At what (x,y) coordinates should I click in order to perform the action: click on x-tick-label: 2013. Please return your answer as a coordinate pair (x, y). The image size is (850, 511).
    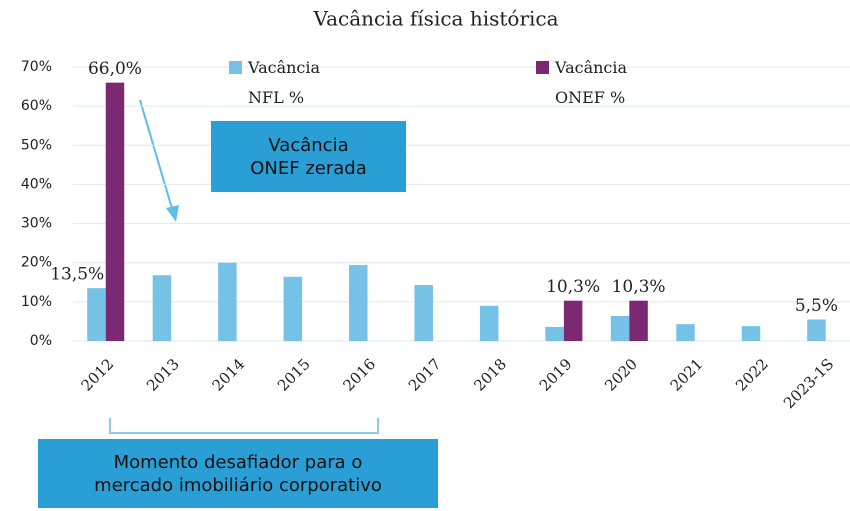
    Looking at the image, I should click on (163, 375).